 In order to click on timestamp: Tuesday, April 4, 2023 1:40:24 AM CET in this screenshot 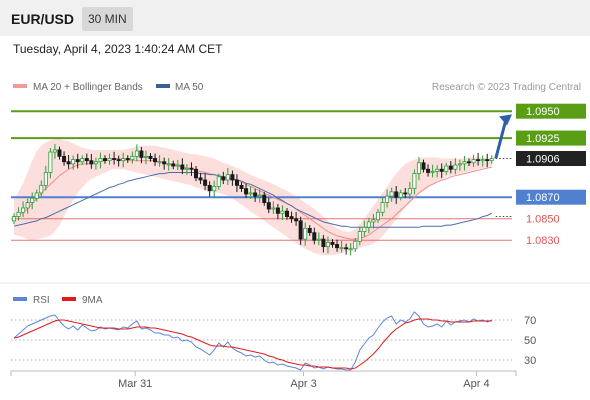, I will do `click(118, 49)`.